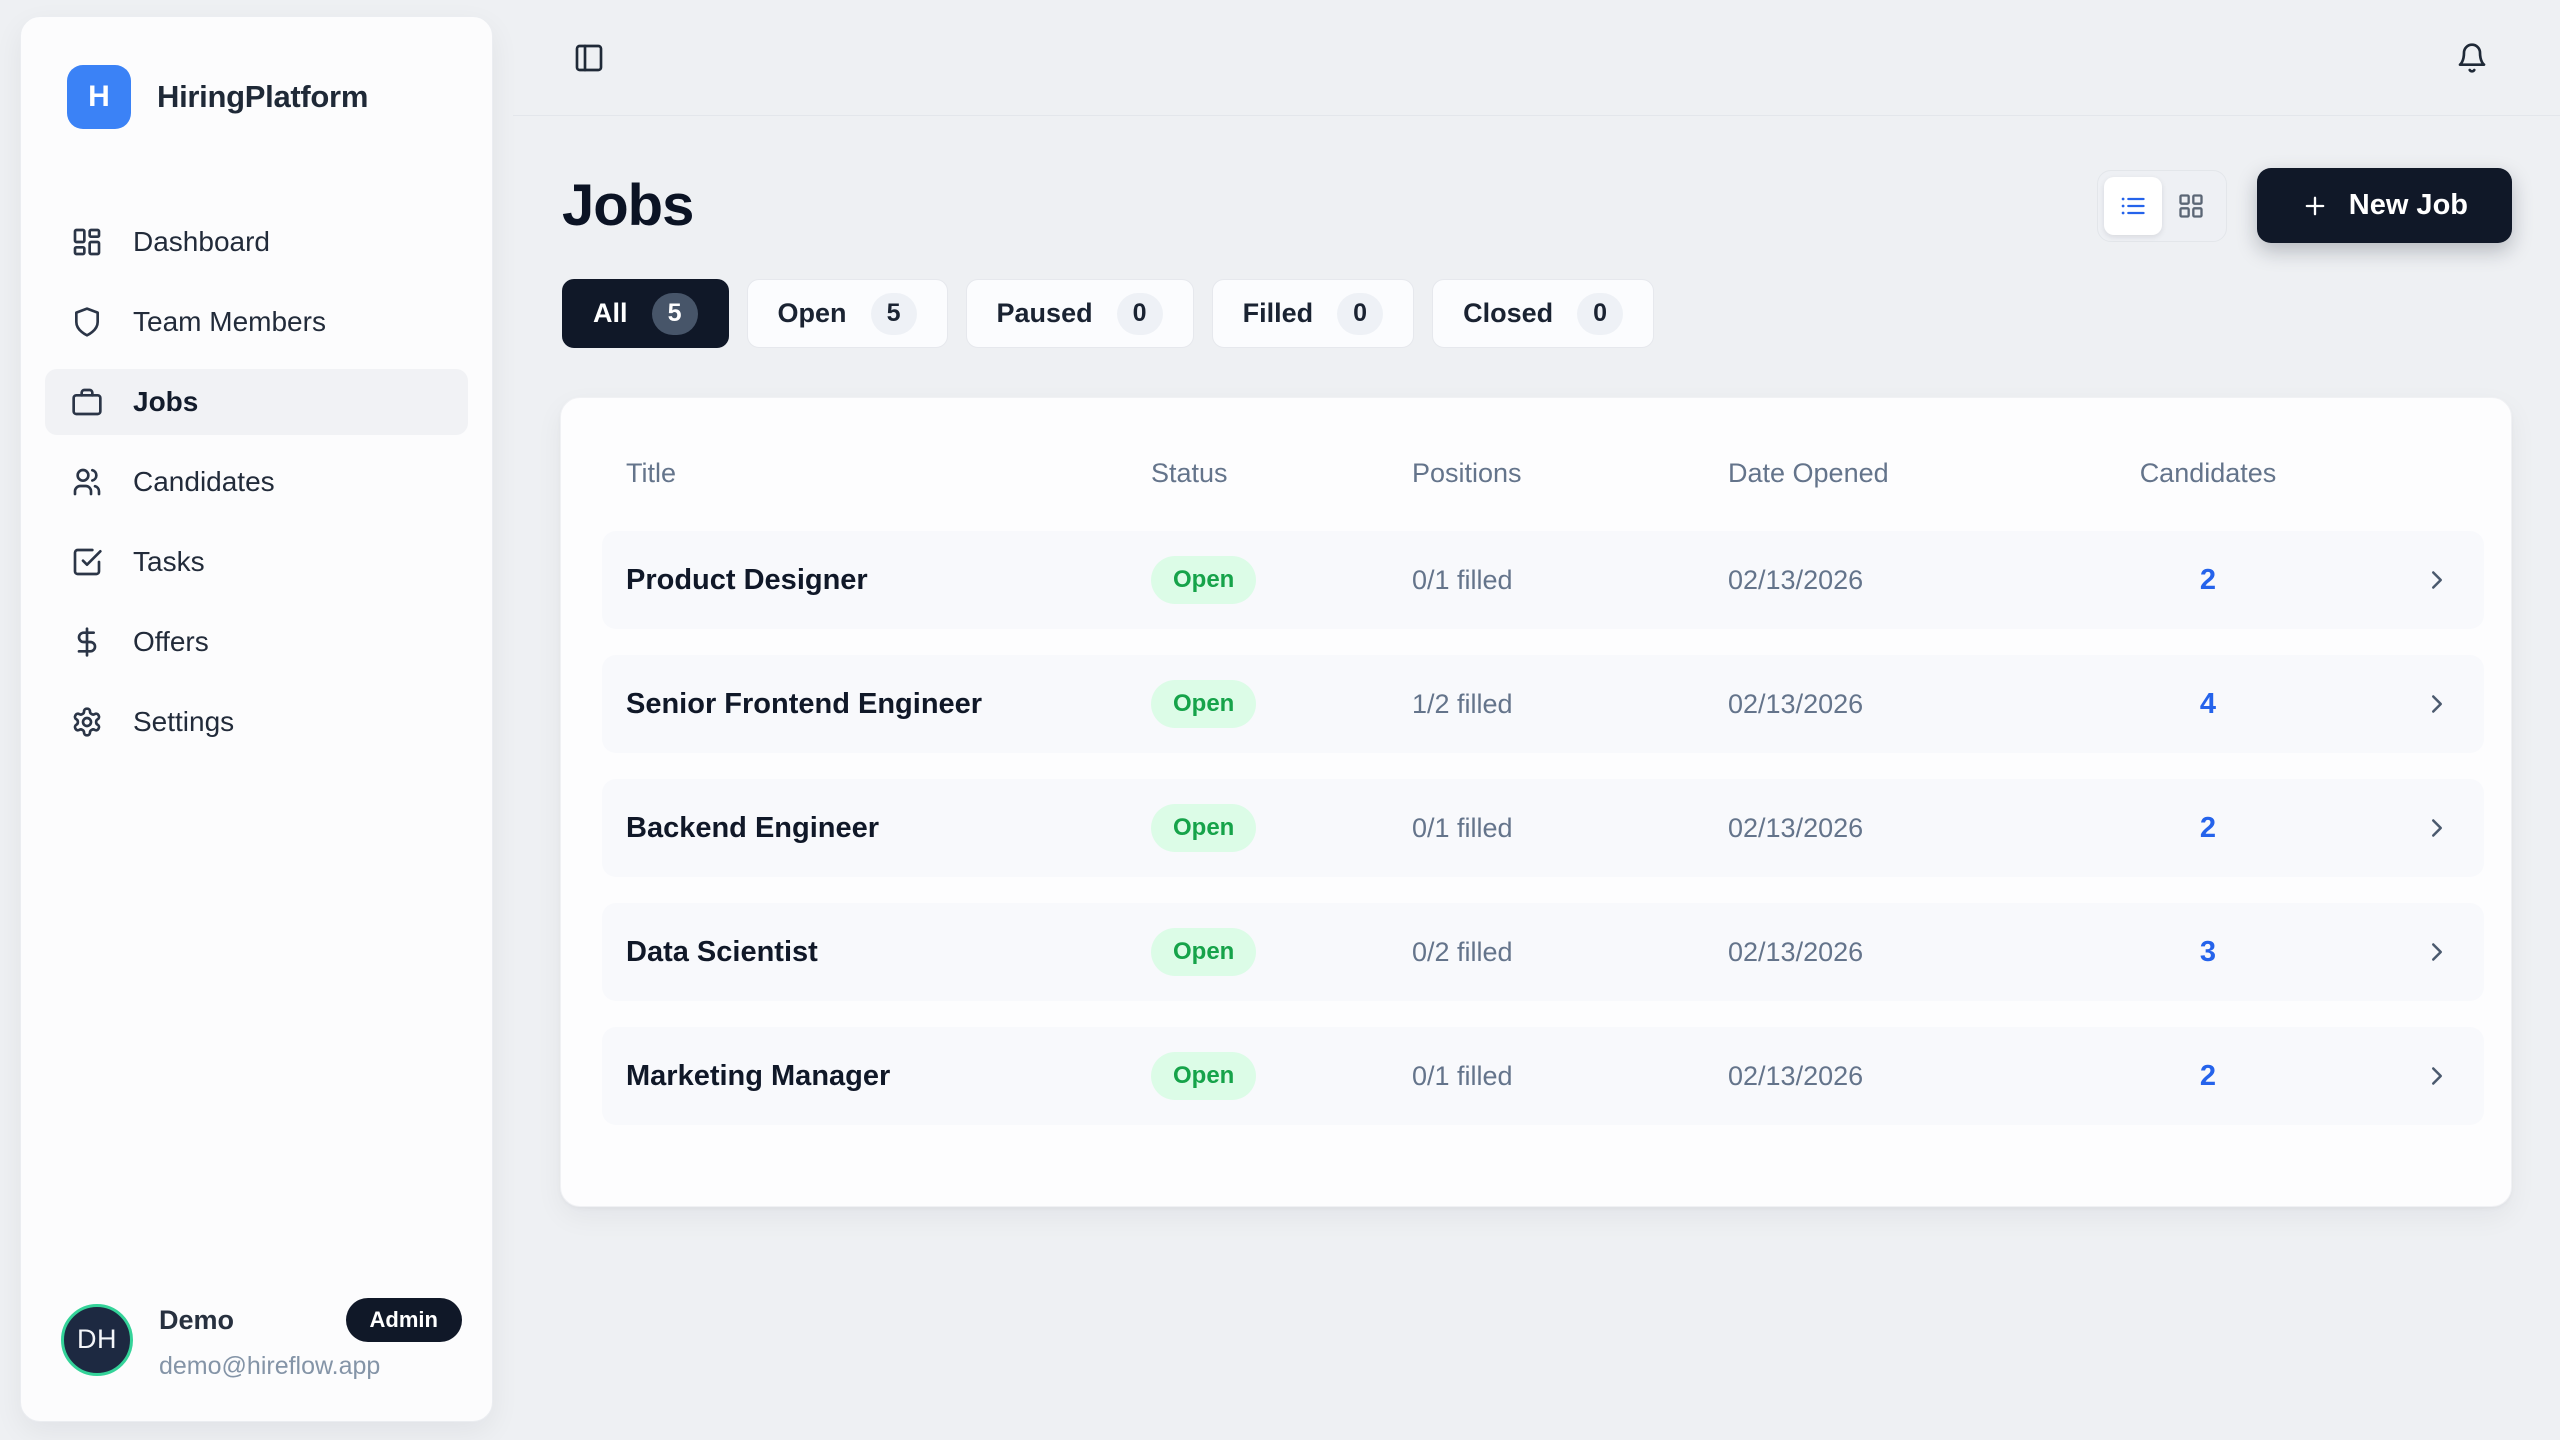 The width and height of the screenshot is (2560, 1440). What do you see at coordinates (184, 721) in the screenshot?
I see `sidebar-item-label: Settings` at bounding box center [184, 721].